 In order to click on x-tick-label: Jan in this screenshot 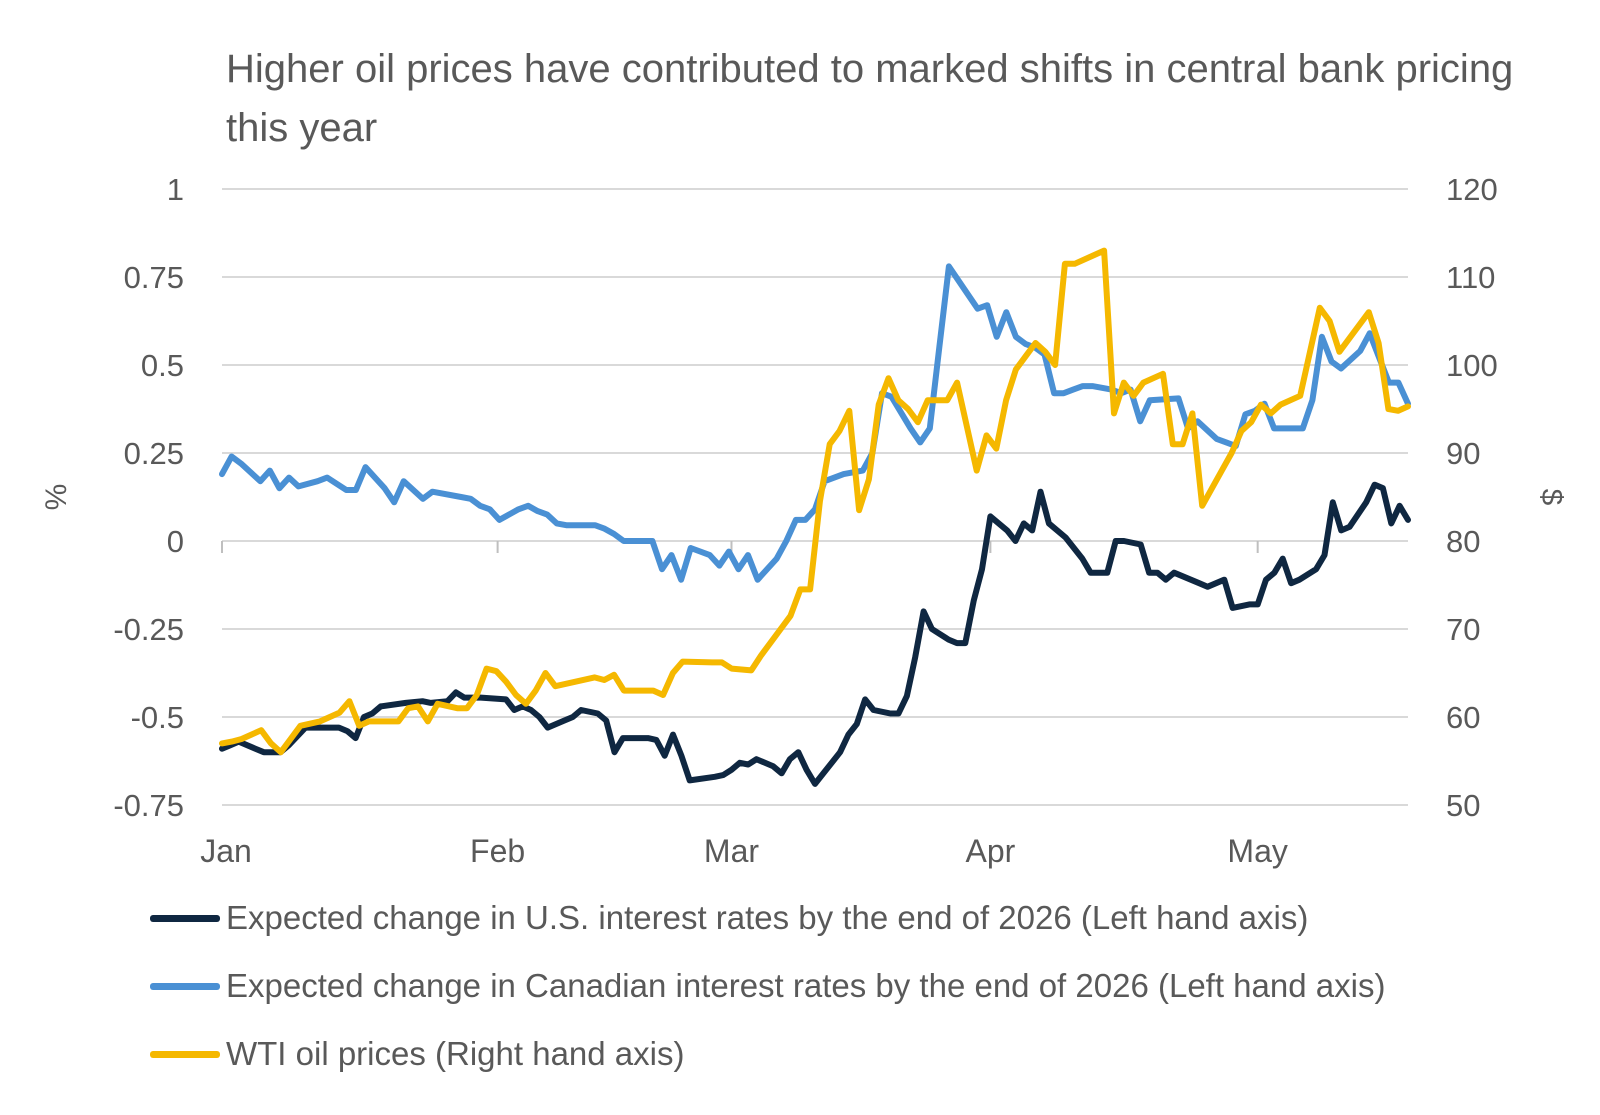, I will do `click(226, 851)`.